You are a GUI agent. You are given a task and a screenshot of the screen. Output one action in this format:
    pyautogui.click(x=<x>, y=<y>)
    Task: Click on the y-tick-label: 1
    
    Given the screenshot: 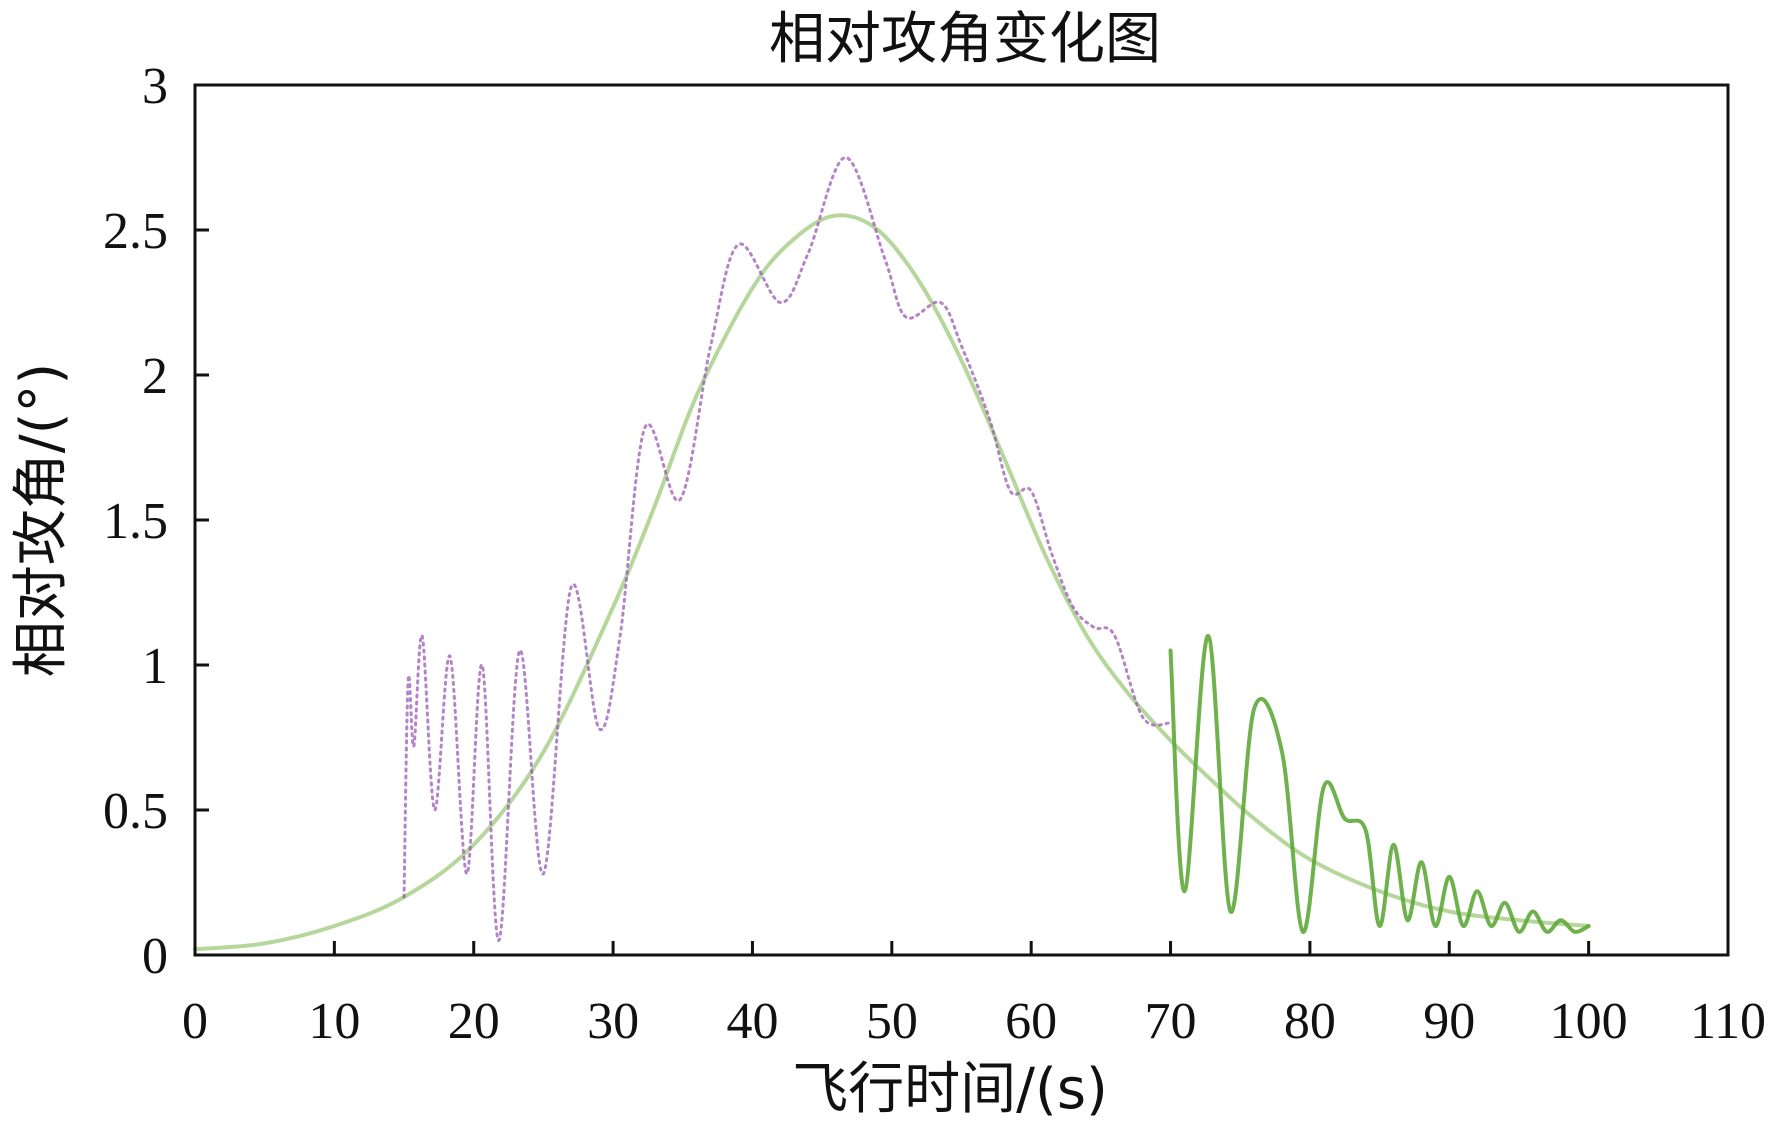 What is the action you would take?
    pyautogui.click(x=155, y=666)
    